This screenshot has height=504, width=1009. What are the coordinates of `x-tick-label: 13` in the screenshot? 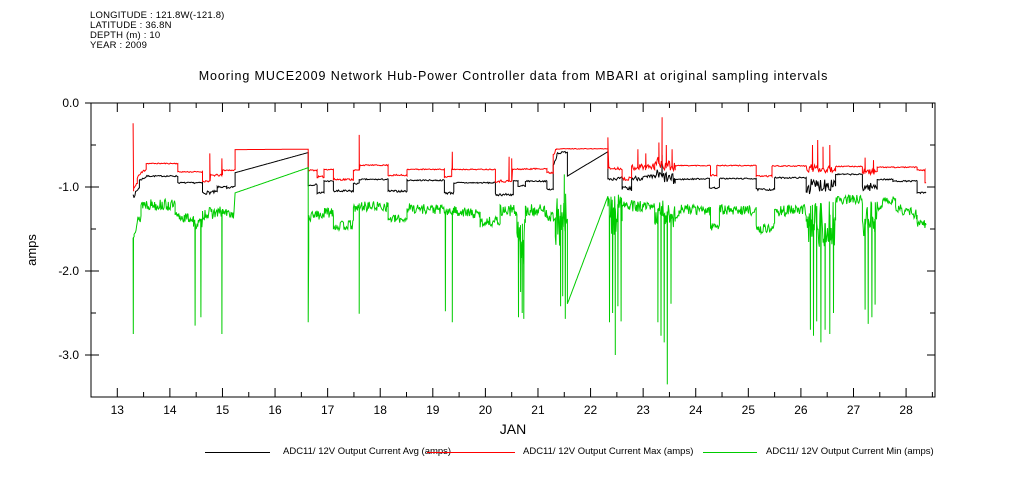 It's located at (118, 410).